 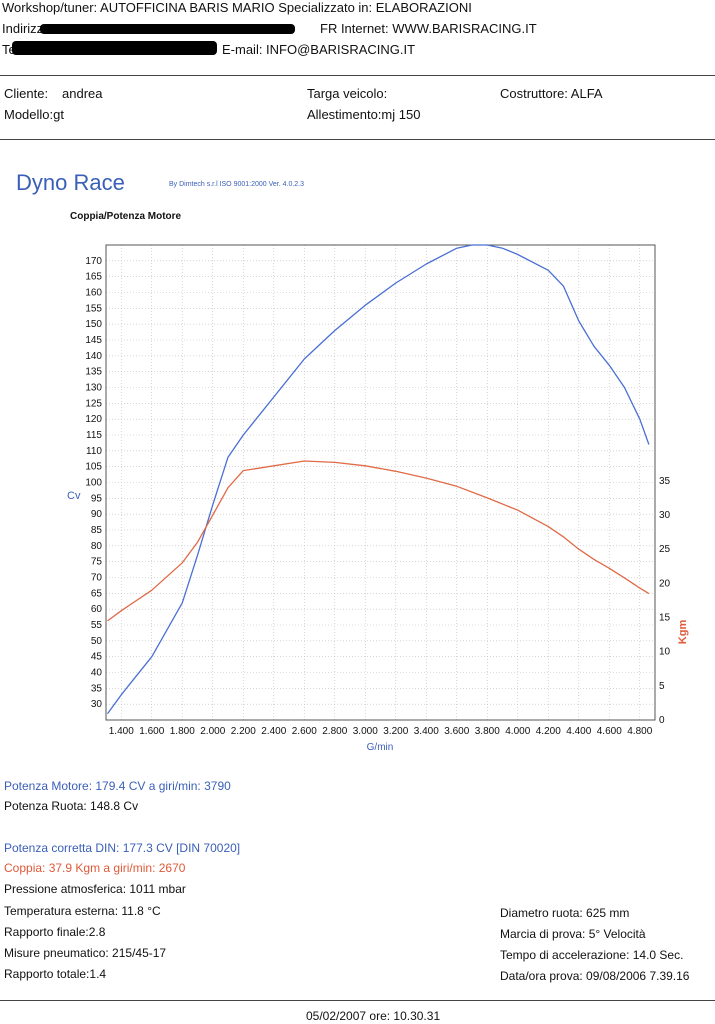 What do you see at coordinates (97, 688) in the screenshot?
I see `y-tick-label: 35` at bounding box center [97, 688].